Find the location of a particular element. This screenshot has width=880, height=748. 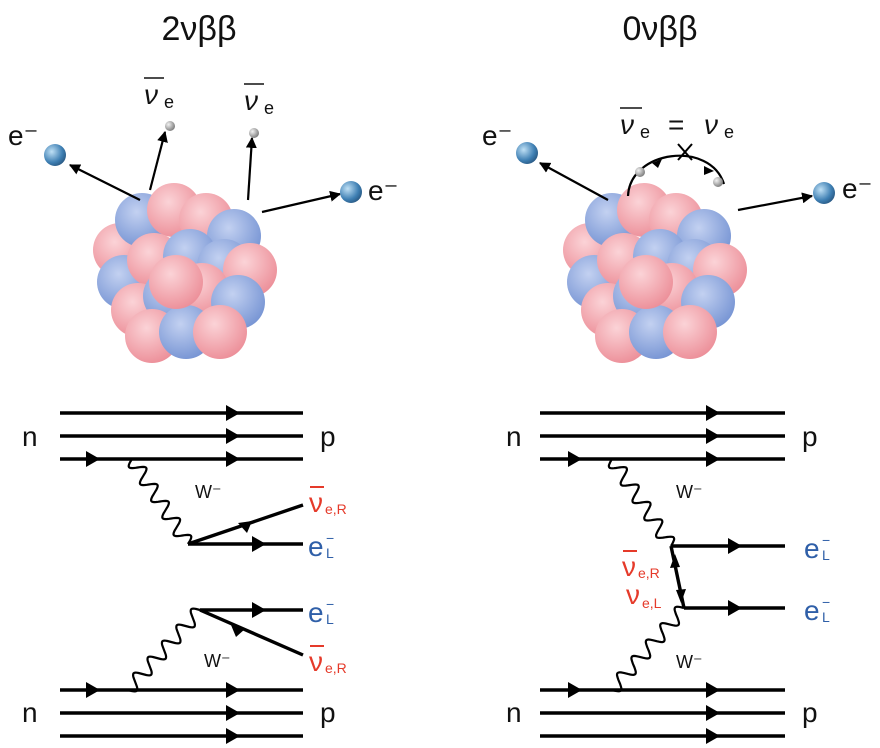

majorana-cross is located at coordinates (685, 152).